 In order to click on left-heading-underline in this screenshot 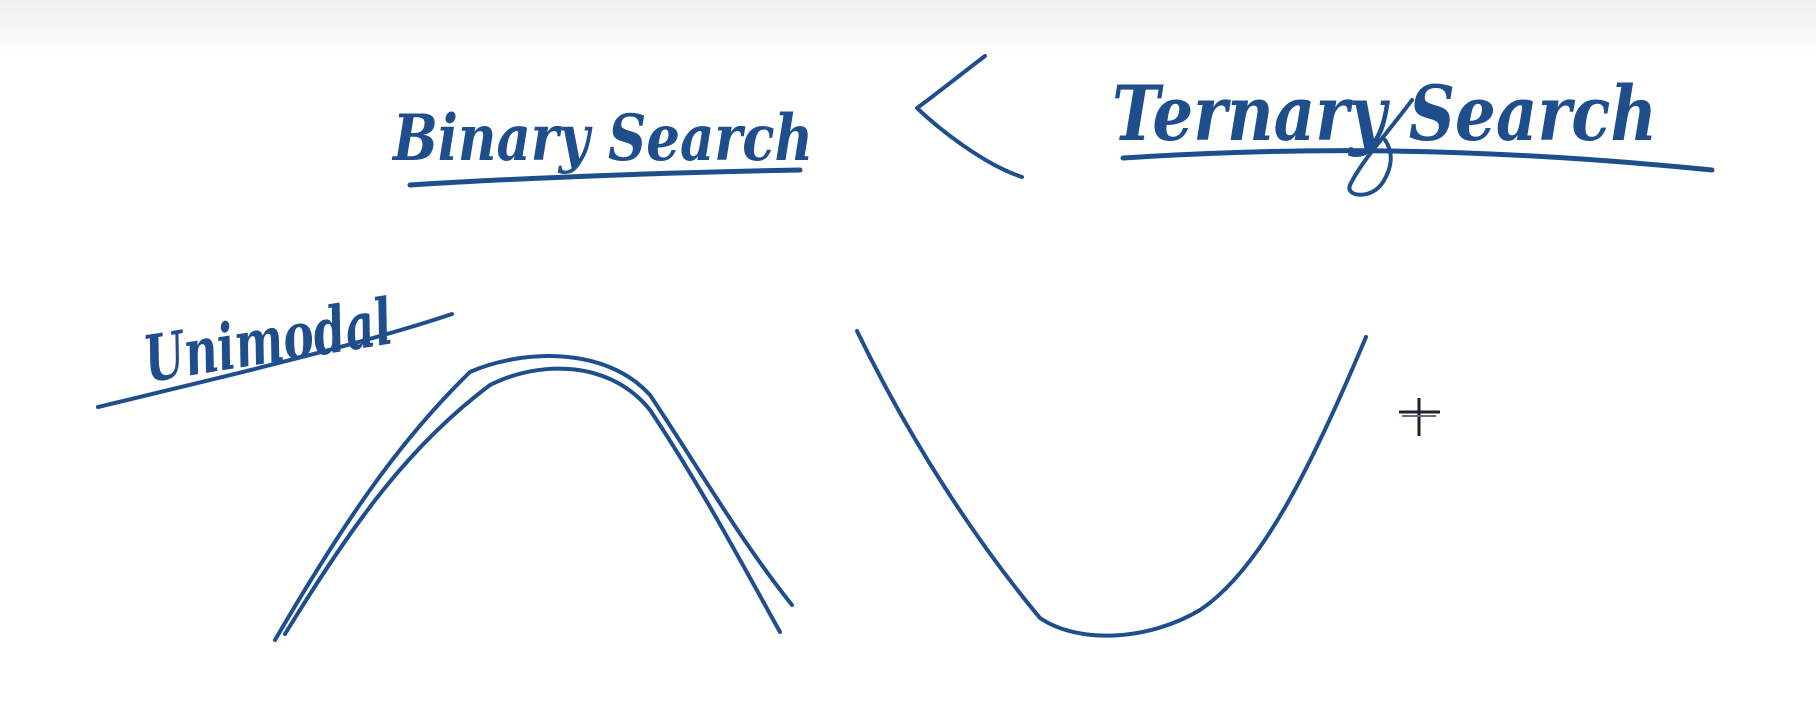, I will do `click(605, 177)`.